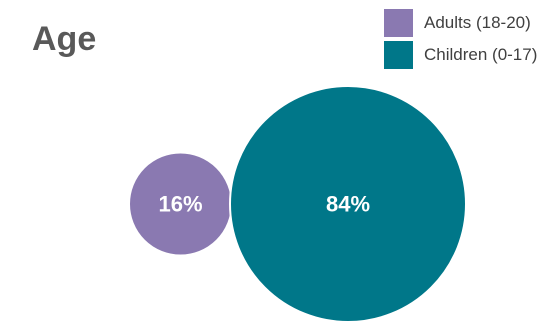  I want to click on legend-item-children: Children (0-17), so click(471, 55).